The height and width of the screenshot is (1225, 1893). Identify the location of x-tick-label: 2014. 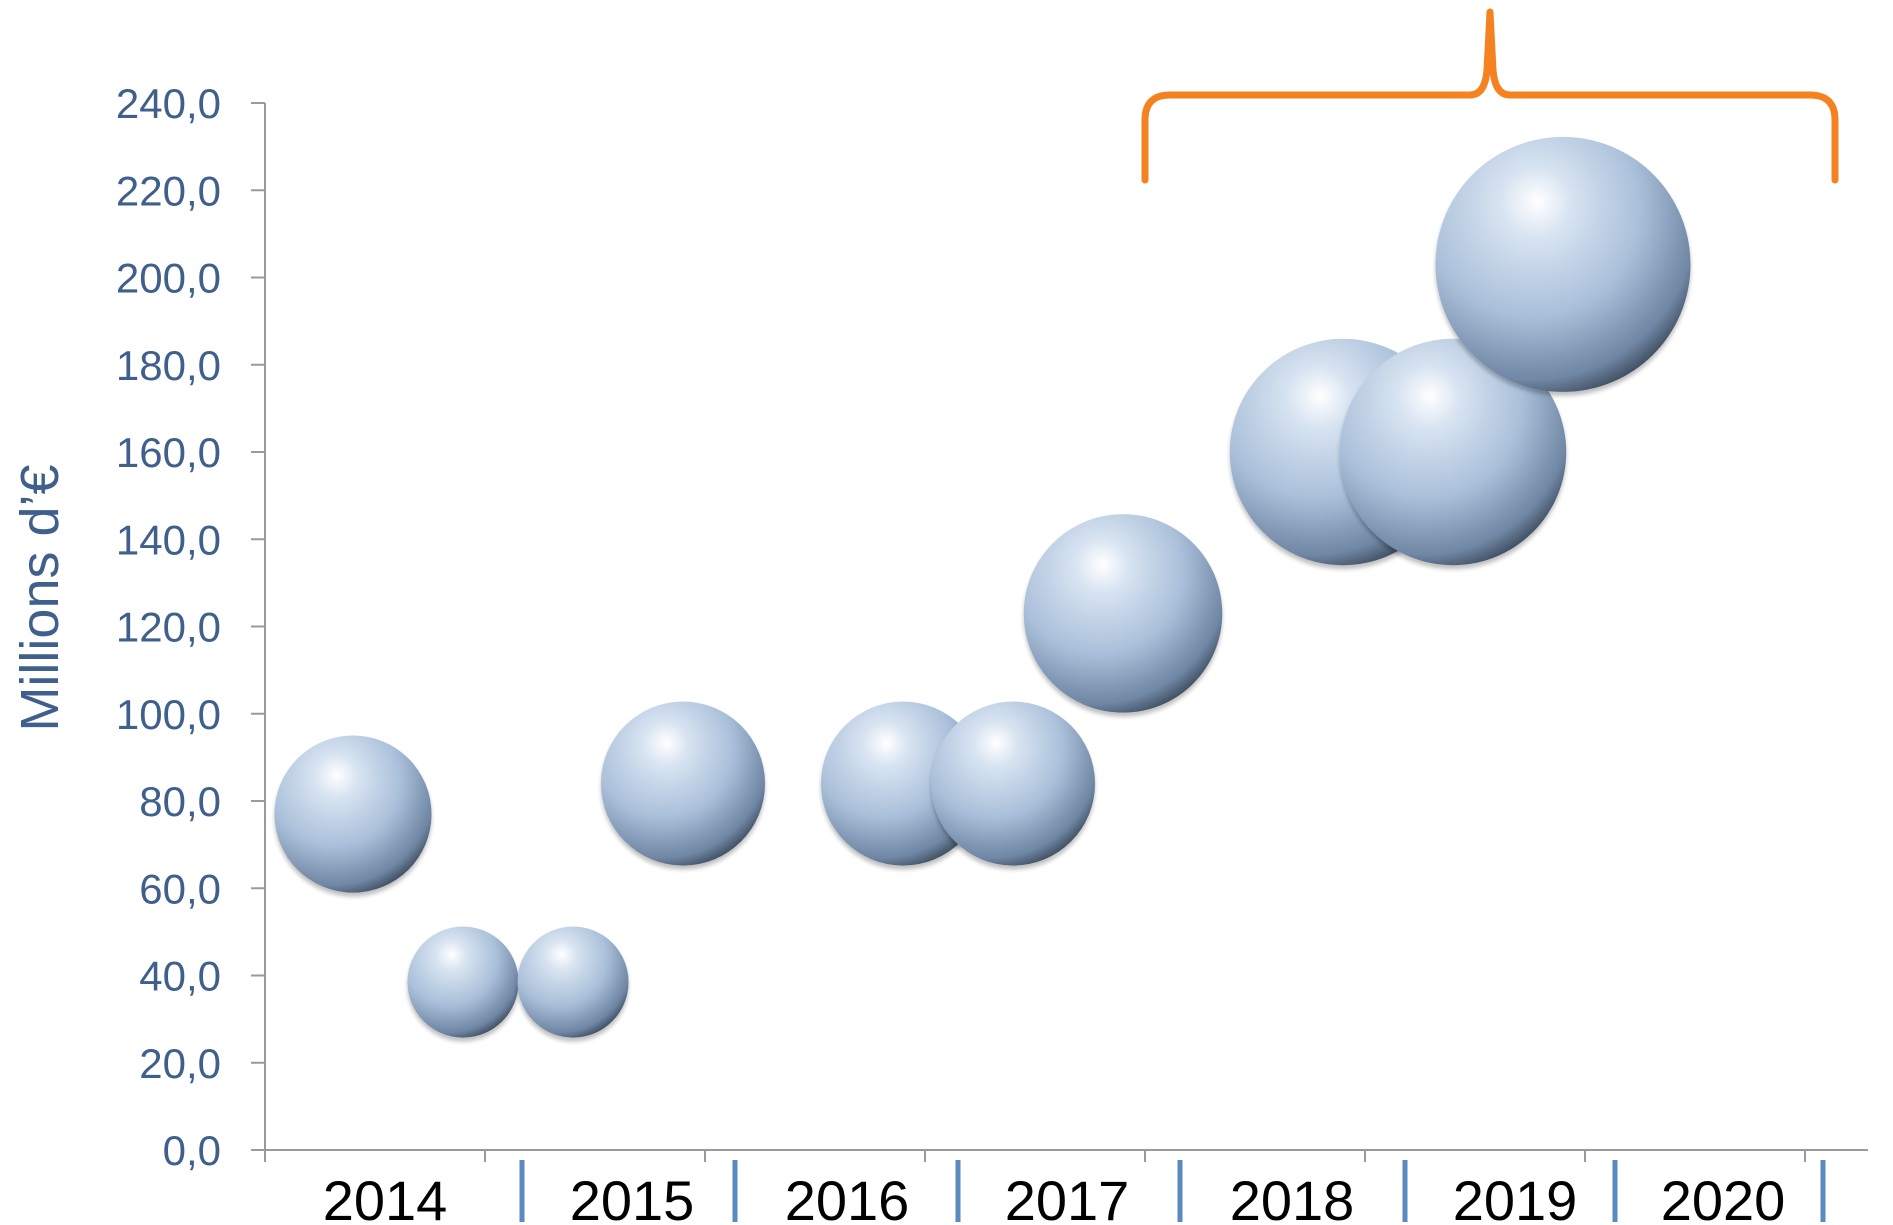
(385, 1197).